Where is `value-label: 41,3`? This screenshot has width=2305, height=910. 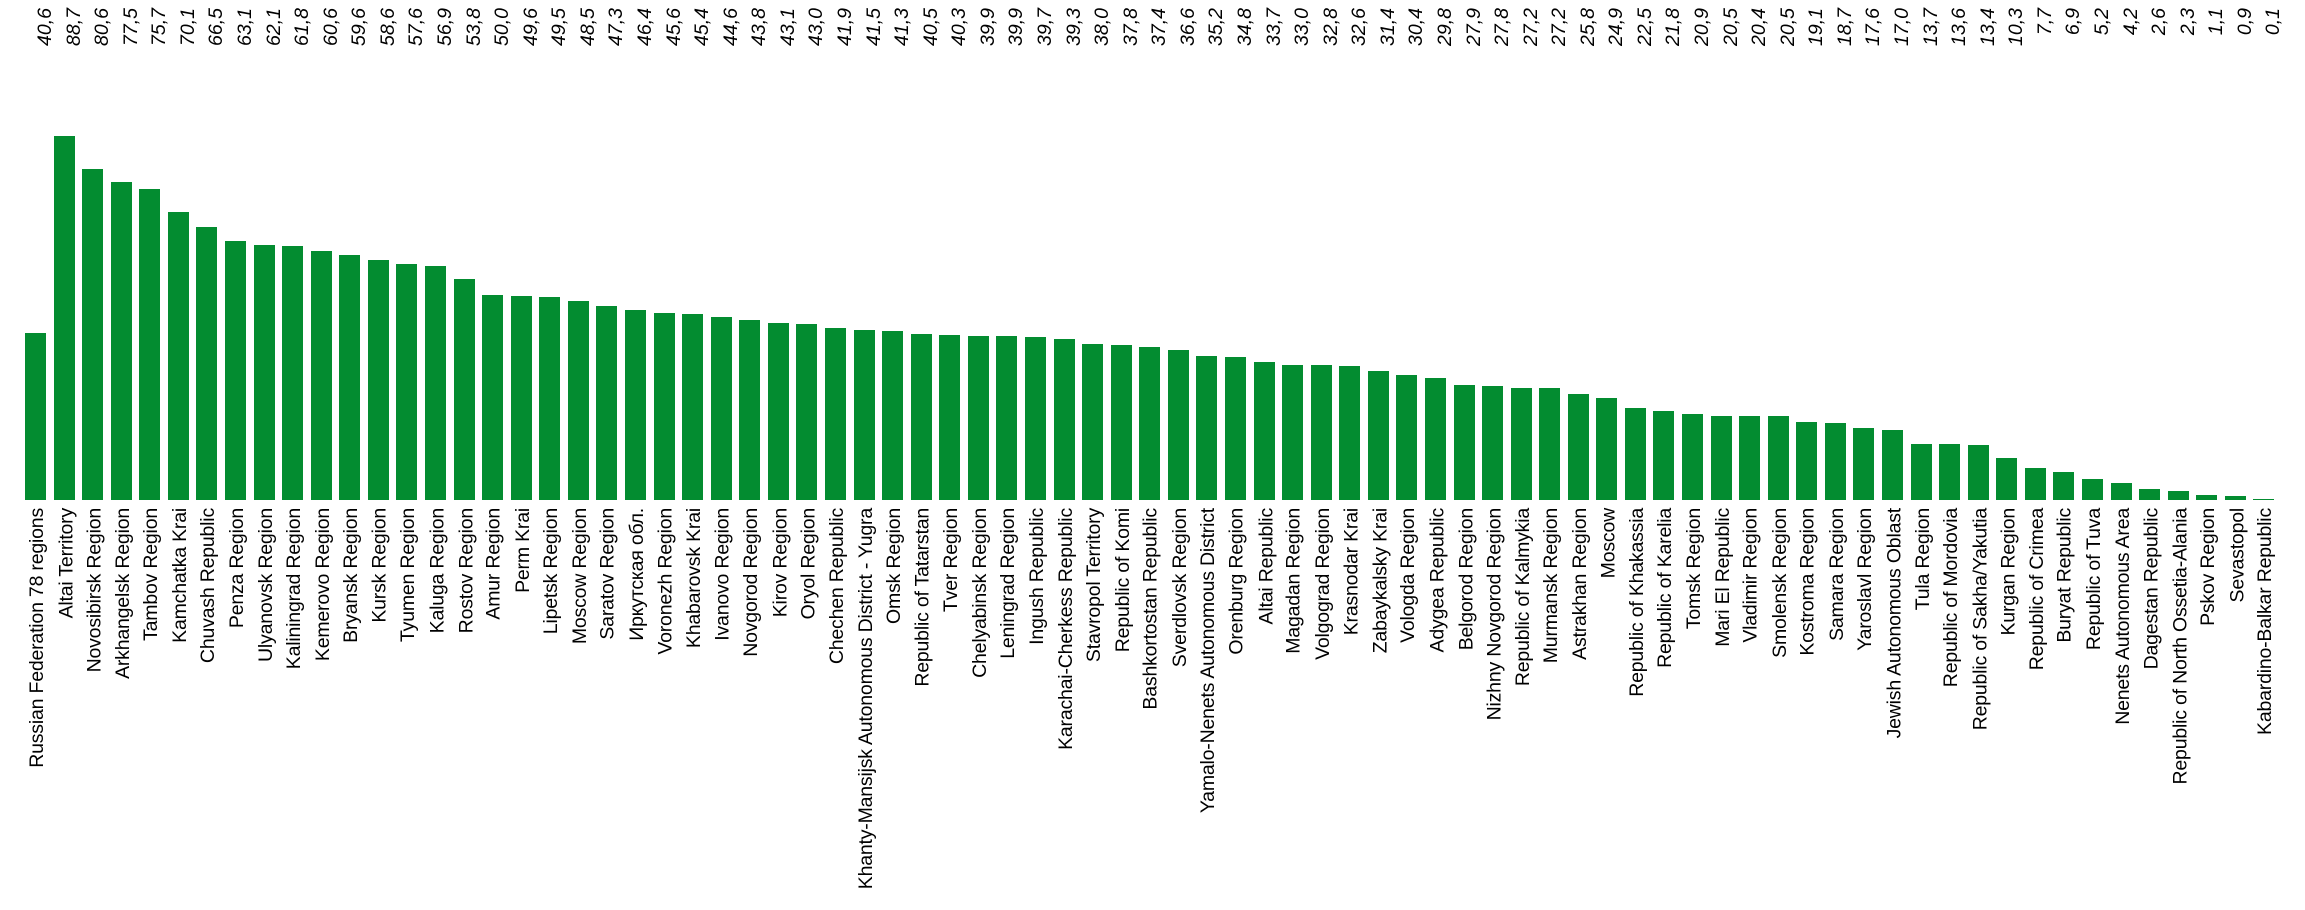
value-label: 41,3 is located at coordinates (902, 27).